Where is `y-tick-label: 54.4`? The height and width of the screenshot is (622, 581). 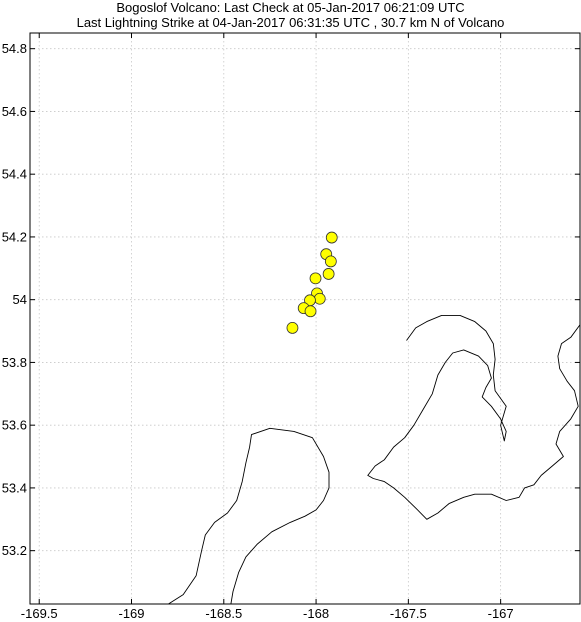 y-tick-label: 54.4 is located at coordinates (14, 174).